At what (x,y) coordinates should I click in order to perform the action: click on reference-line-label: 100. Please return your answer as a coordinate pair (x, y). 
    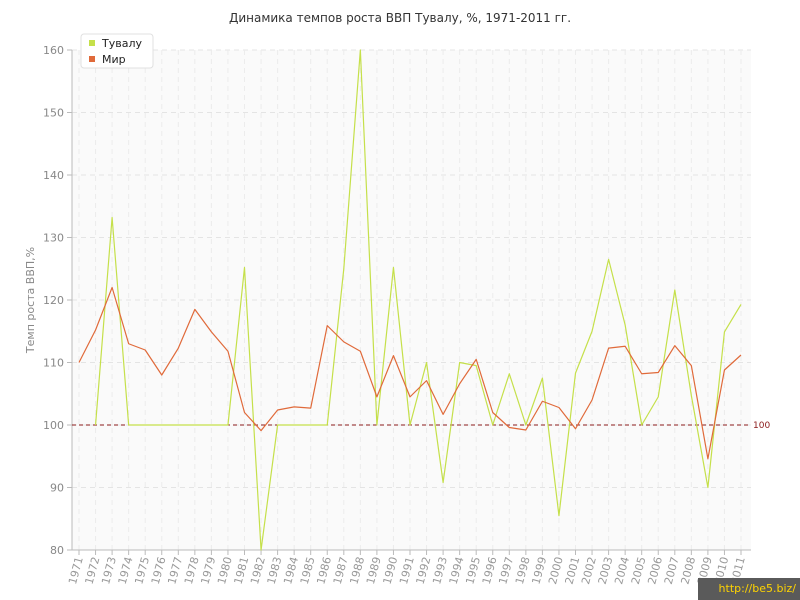
    Looking at the image, I should click on (761, 426).